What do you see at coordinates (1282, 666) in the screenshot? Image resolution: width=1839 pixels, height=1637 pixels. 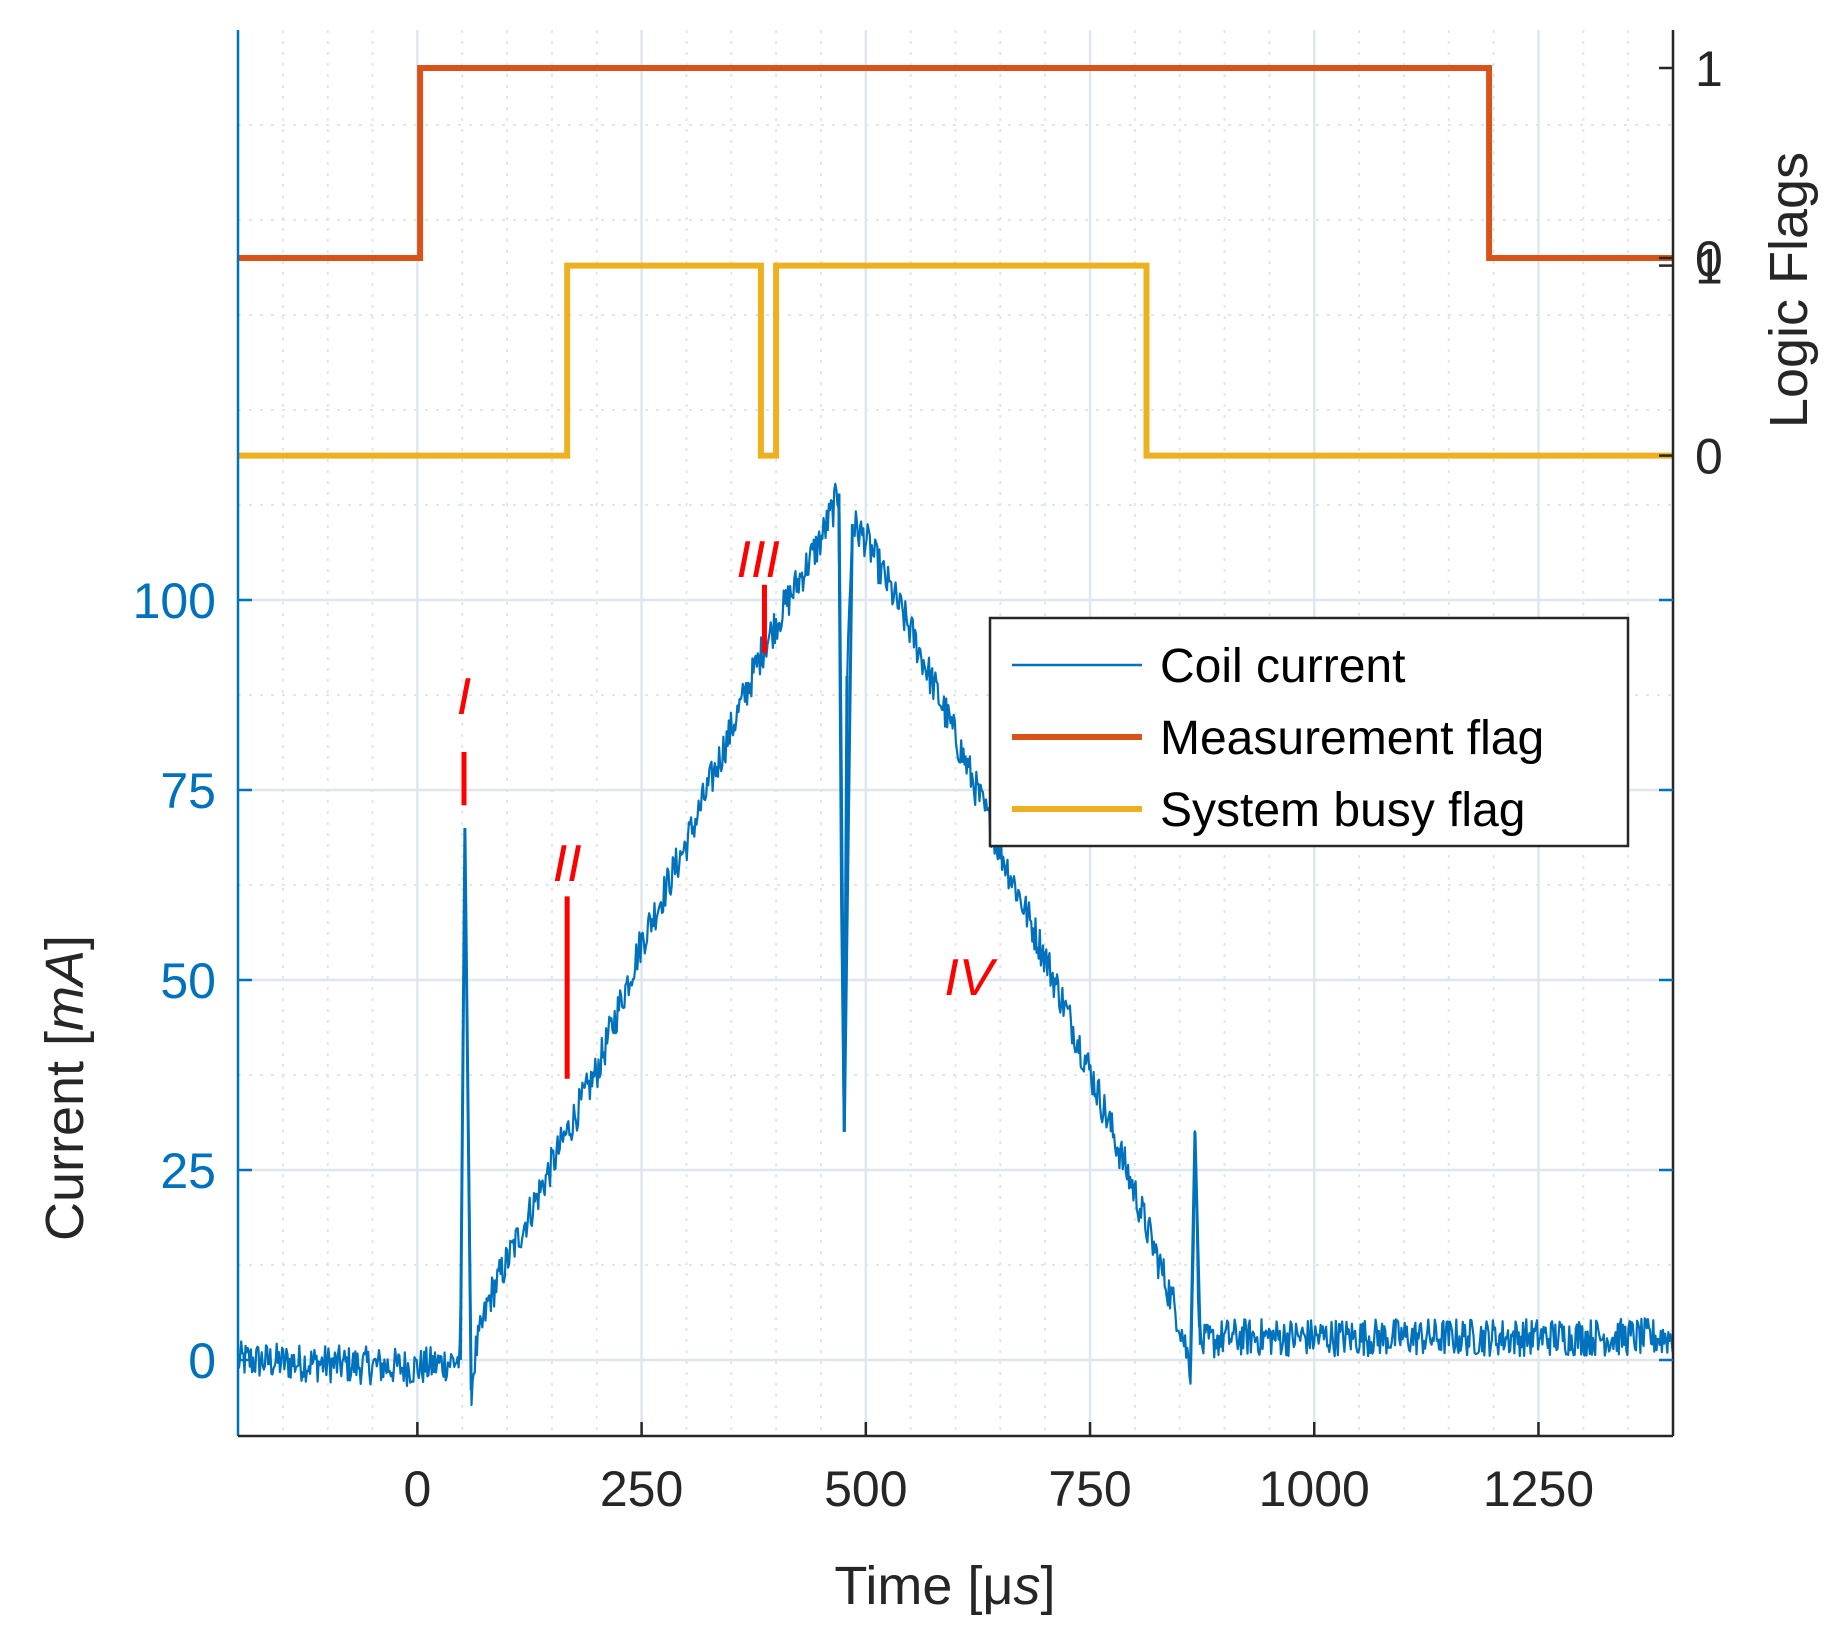 I see `legend-entry-label: Coil current` at bounding box center [1282, 666].